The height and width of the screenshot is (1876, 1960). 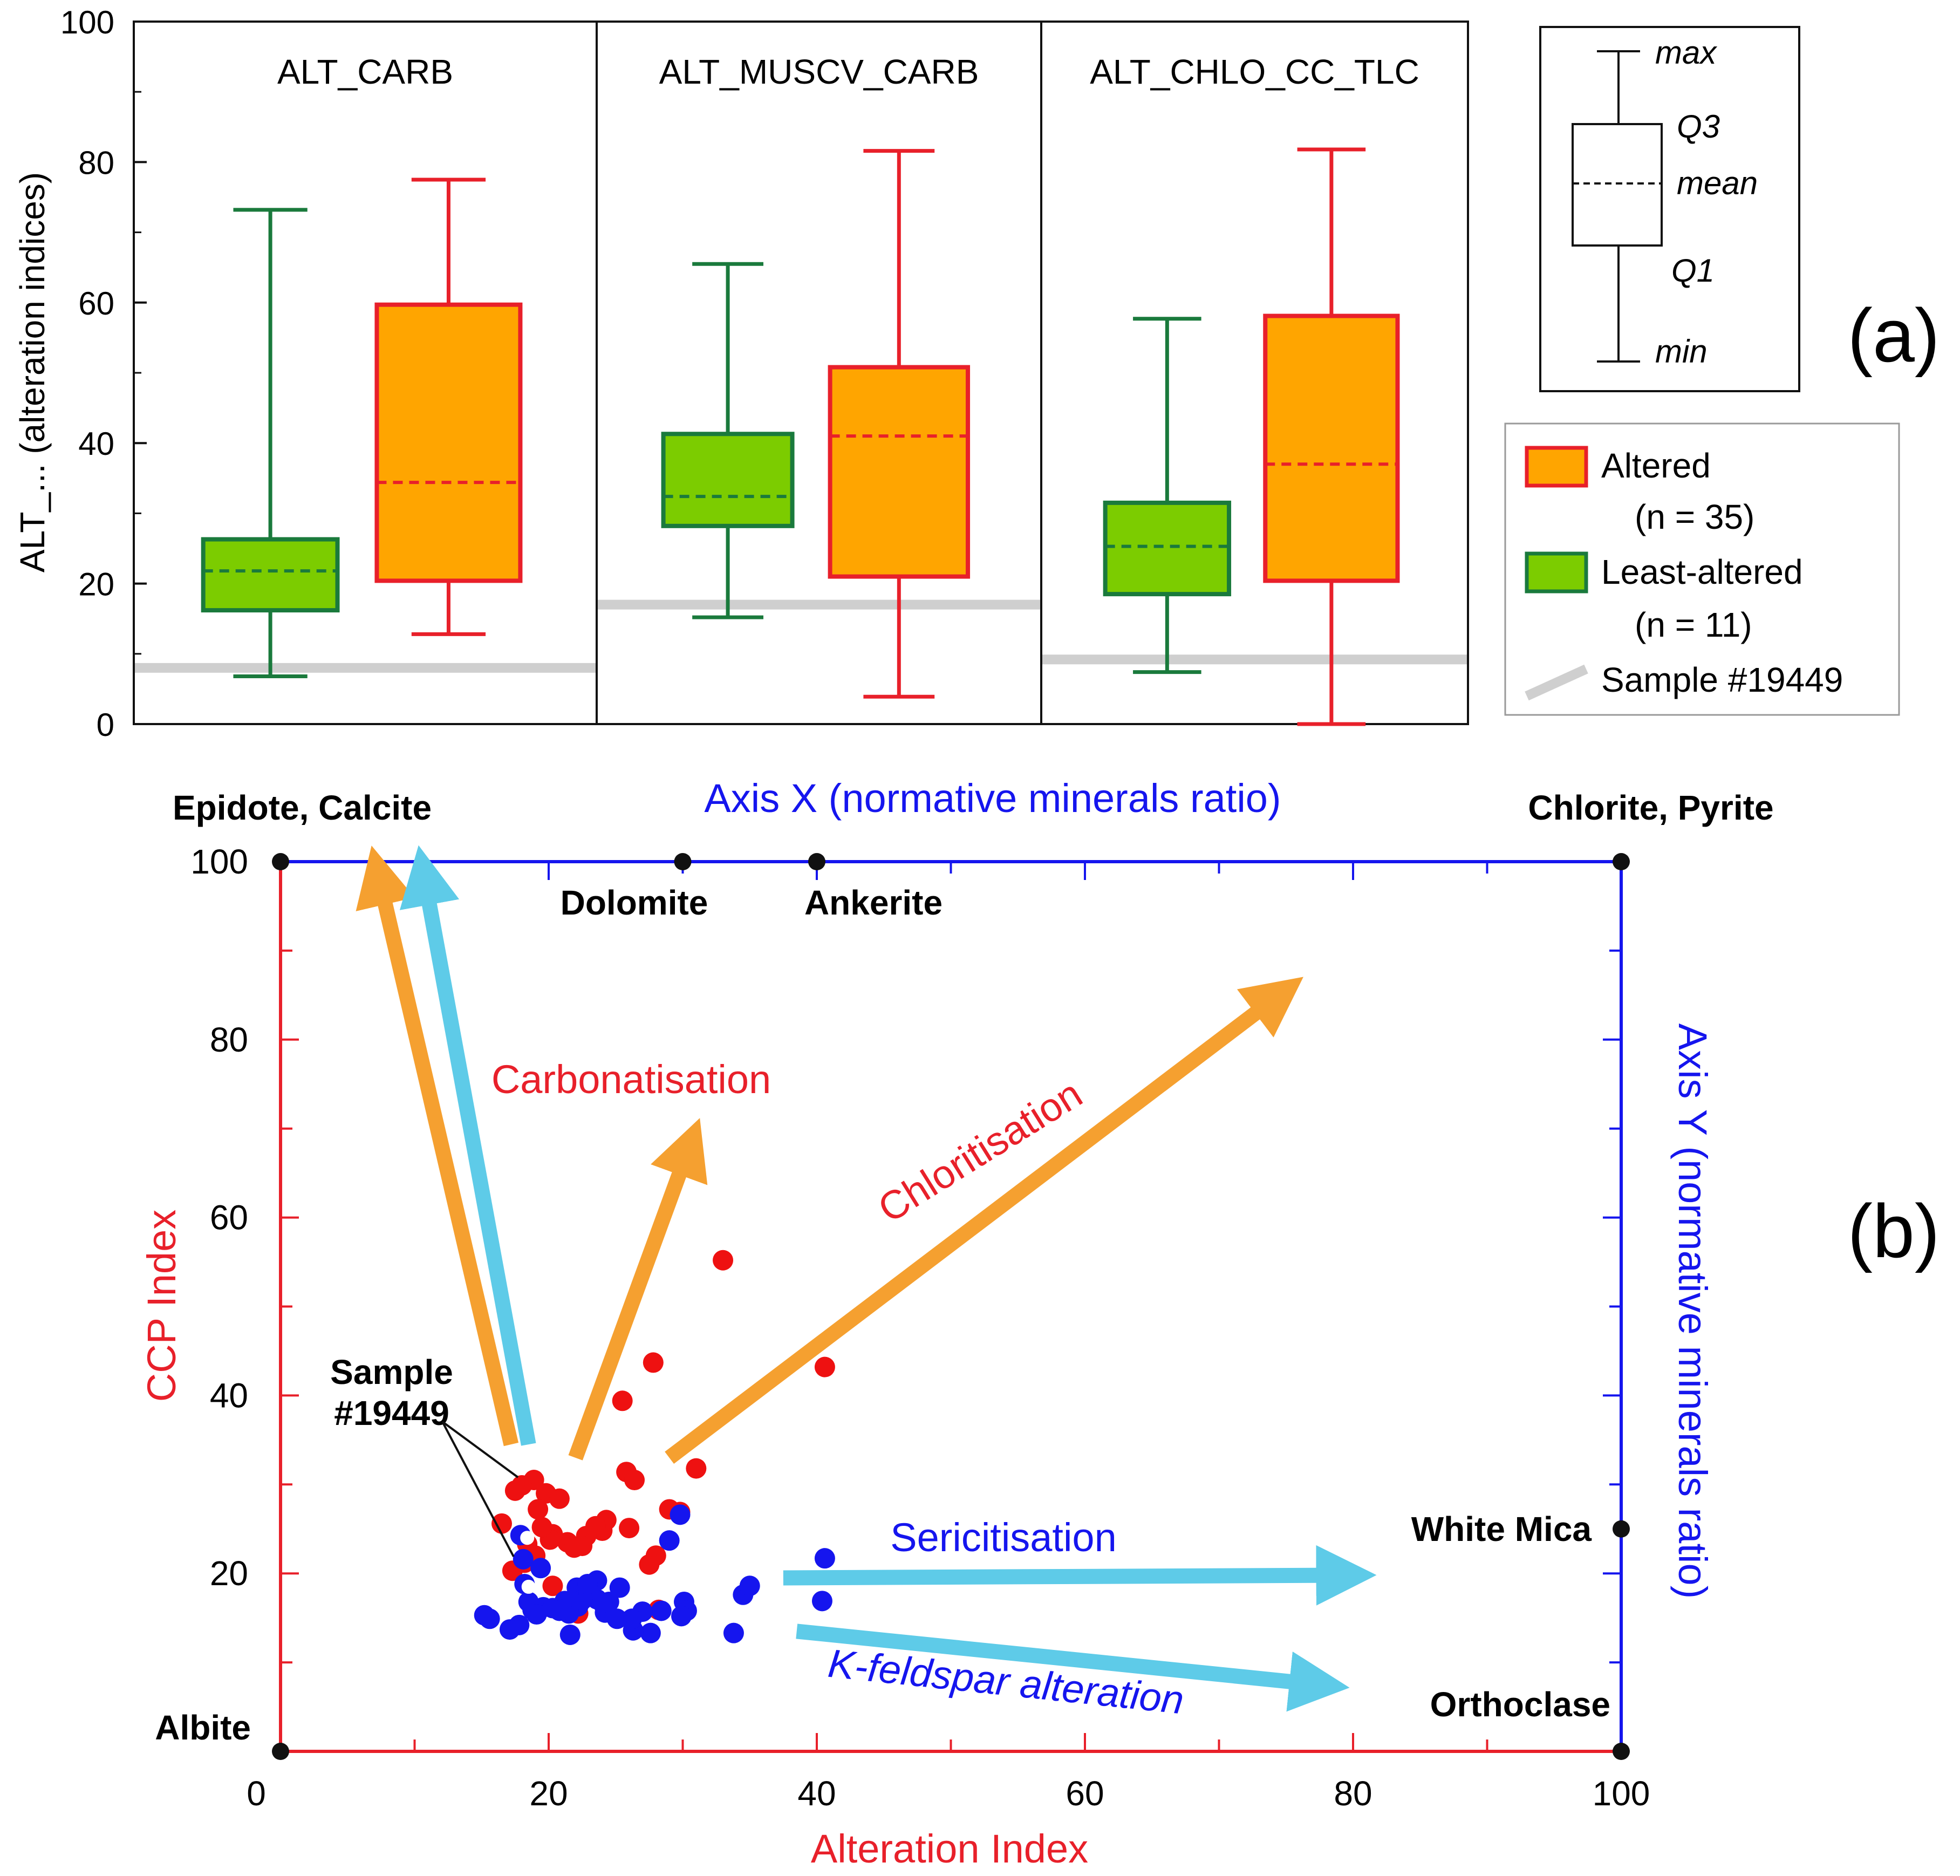 What do you see at coordinates (1520, 1704) in the screenshot?
I see `endmember-label: Orthoclase` at bounding box center [1520, 1704].